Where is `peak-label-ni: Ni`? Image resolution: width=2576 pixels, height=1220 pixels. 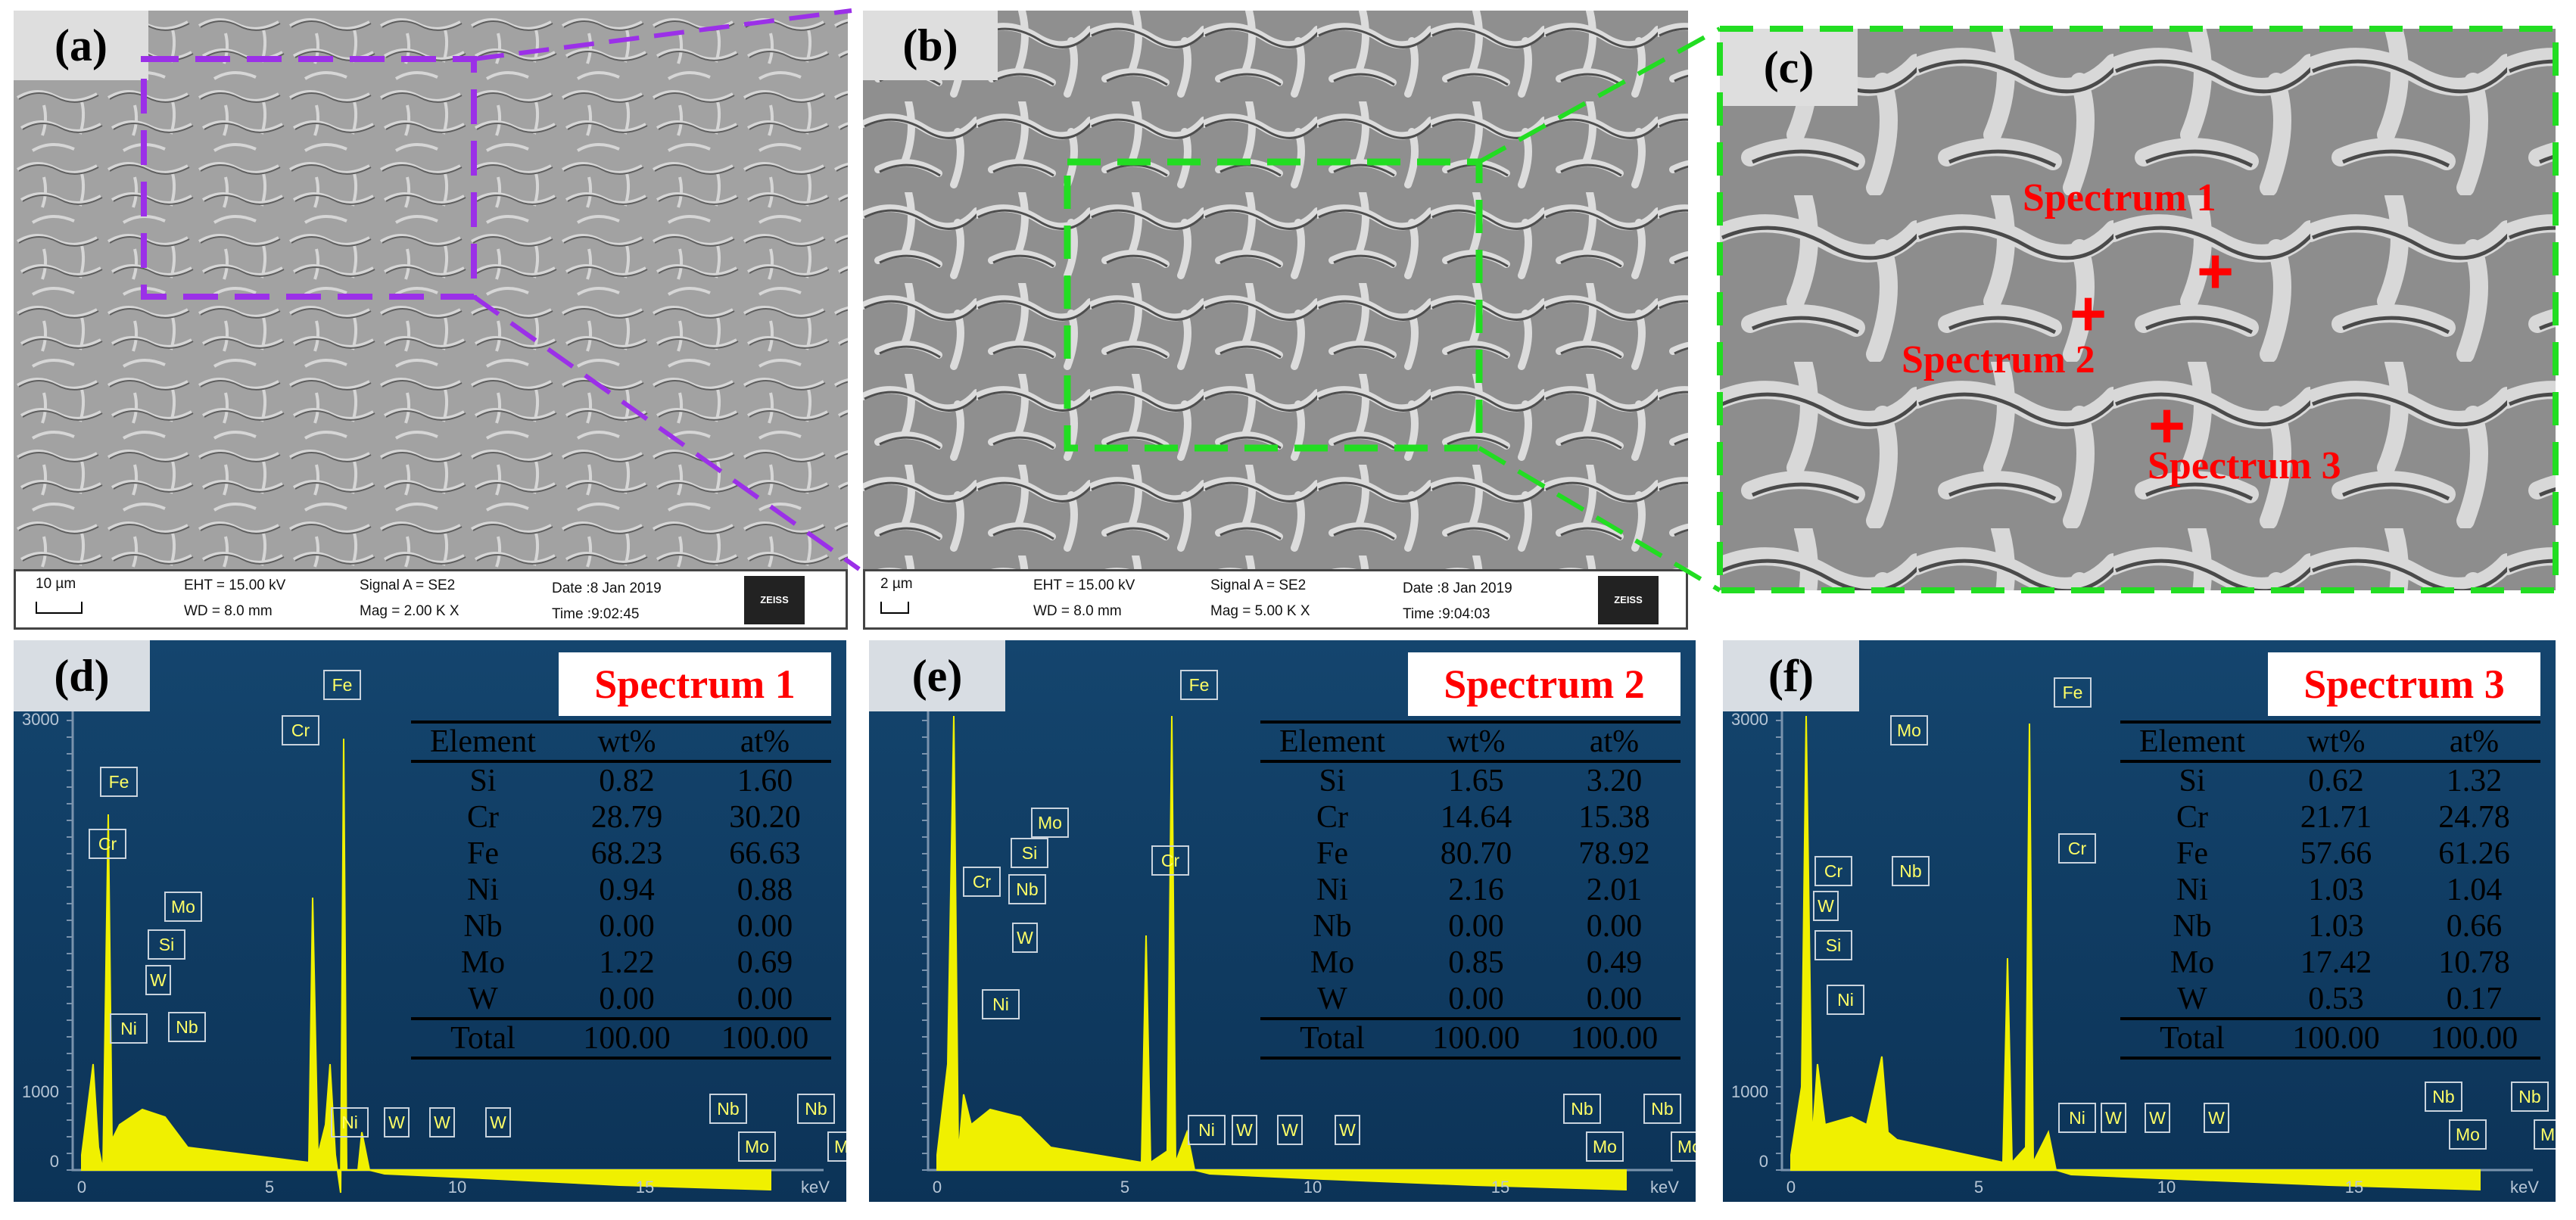 peak-label-ni: Ni is located at coordinates (350, 1122).